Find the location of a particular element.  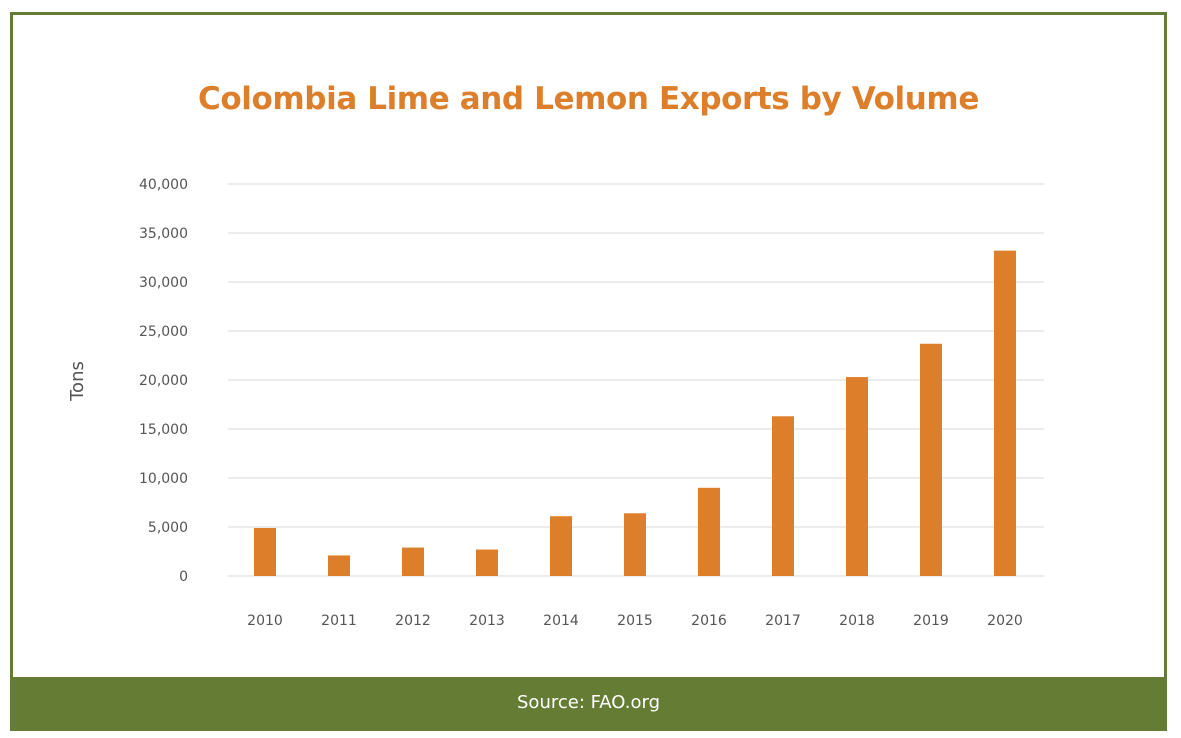

source-footer: Source: FAO.org is located at coordinates (588, 702).